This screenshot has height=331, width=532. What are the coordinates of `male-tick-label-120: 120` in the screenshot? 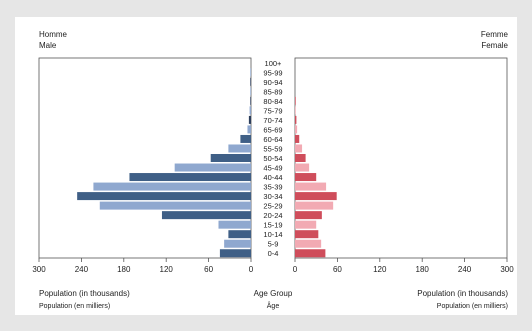 It's located at (167, 269).